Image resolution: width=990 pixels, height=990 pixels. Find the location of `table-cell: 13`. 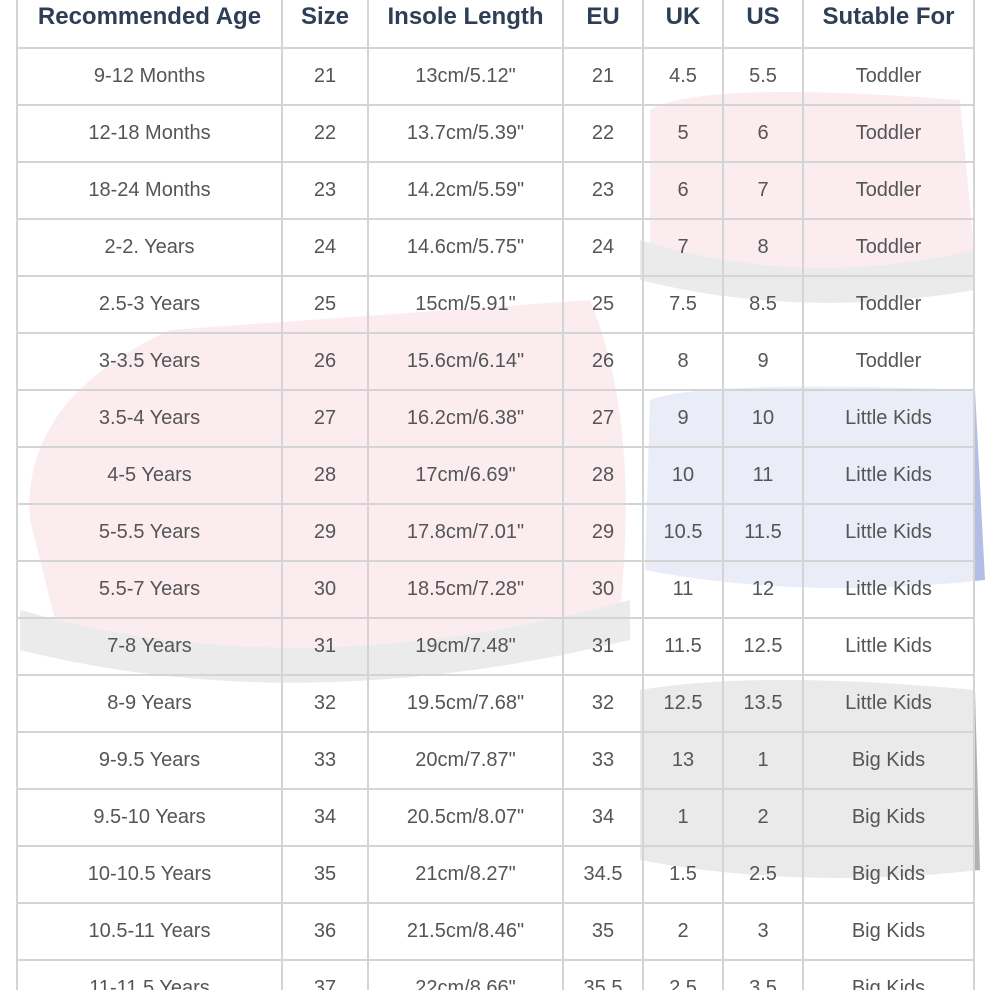

table-cell: 13 is located at coordinates (683, 760).